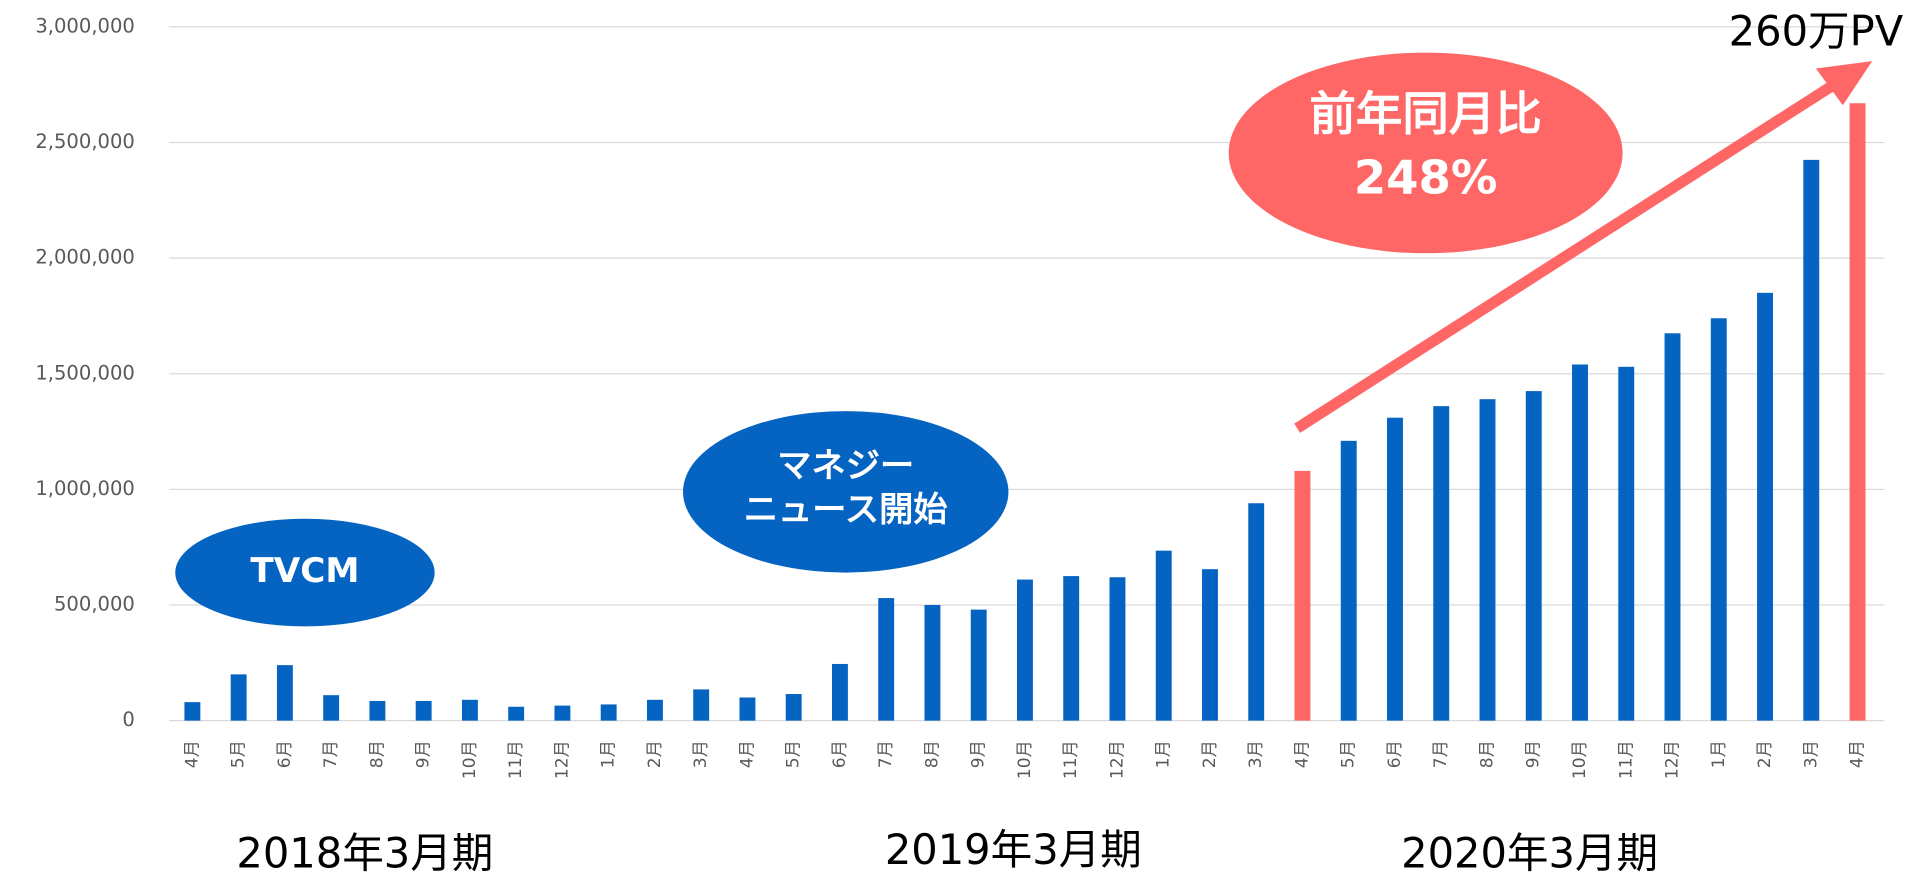 This screenshot has width=1919, height=876. Describe the element at coordinates (845, 466) in the screenshot. I see `annotation: マネジー` at that location.